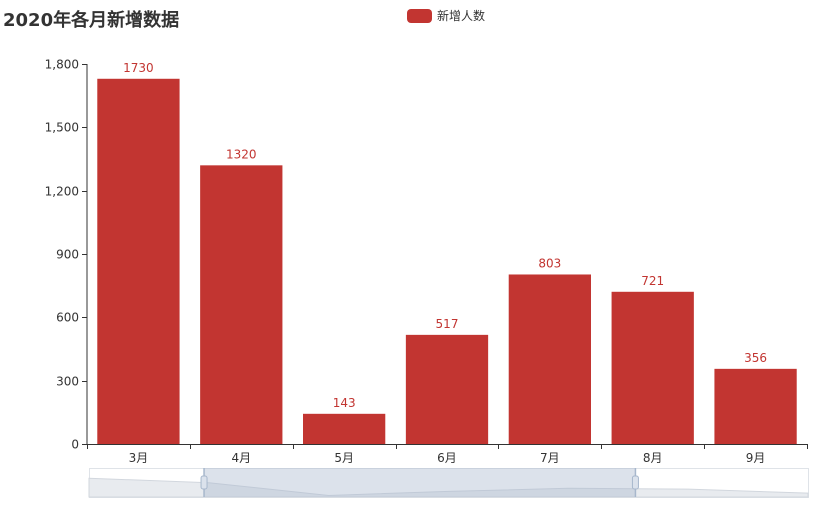 This screenshot has height=510, width=819. What do you see at coordinates (204, 482) in the screenshot?
I see `zoom-handle-start` at bounding box center [204, 482].